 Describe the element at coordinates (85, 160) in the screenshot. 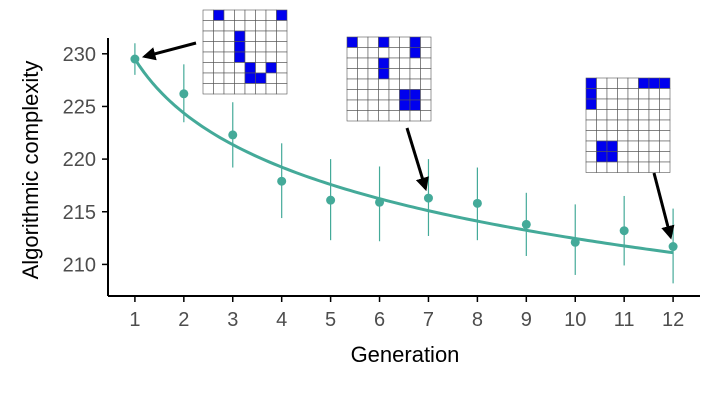

I see `y-axis-ticks: 210 215 220 225 230` at that location.